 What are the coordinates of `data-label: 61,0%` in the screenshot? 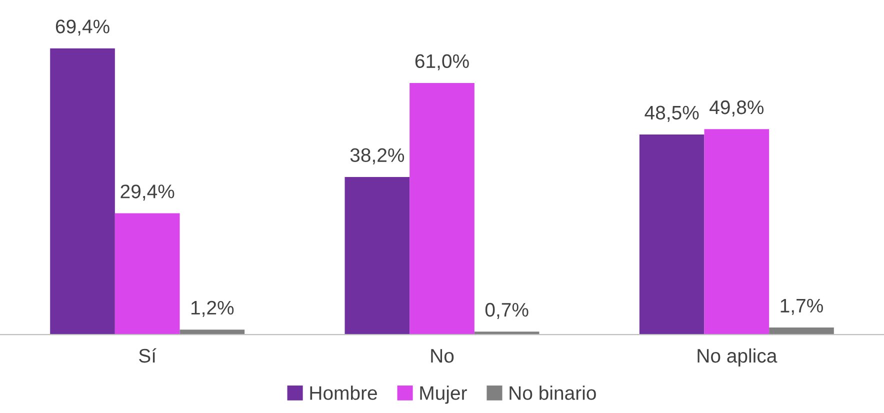 It's located at (442, 62).